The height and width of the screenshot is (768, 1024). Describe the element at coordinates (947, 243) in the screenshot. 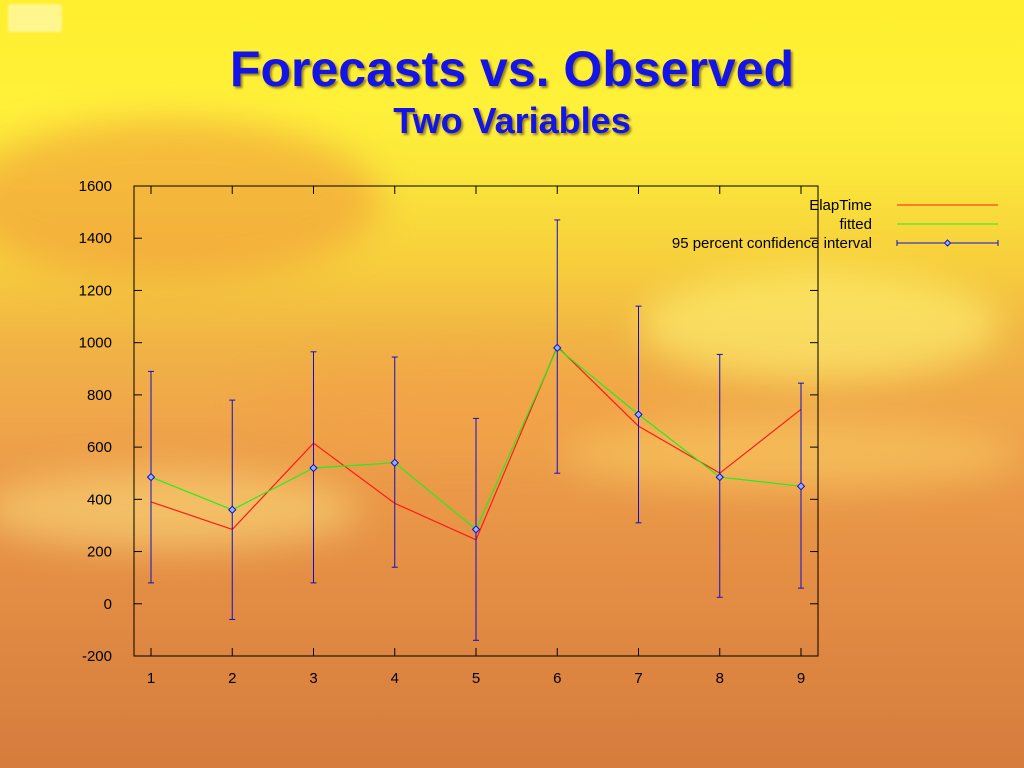

I see `legend-entry-interval-marker` at that location.